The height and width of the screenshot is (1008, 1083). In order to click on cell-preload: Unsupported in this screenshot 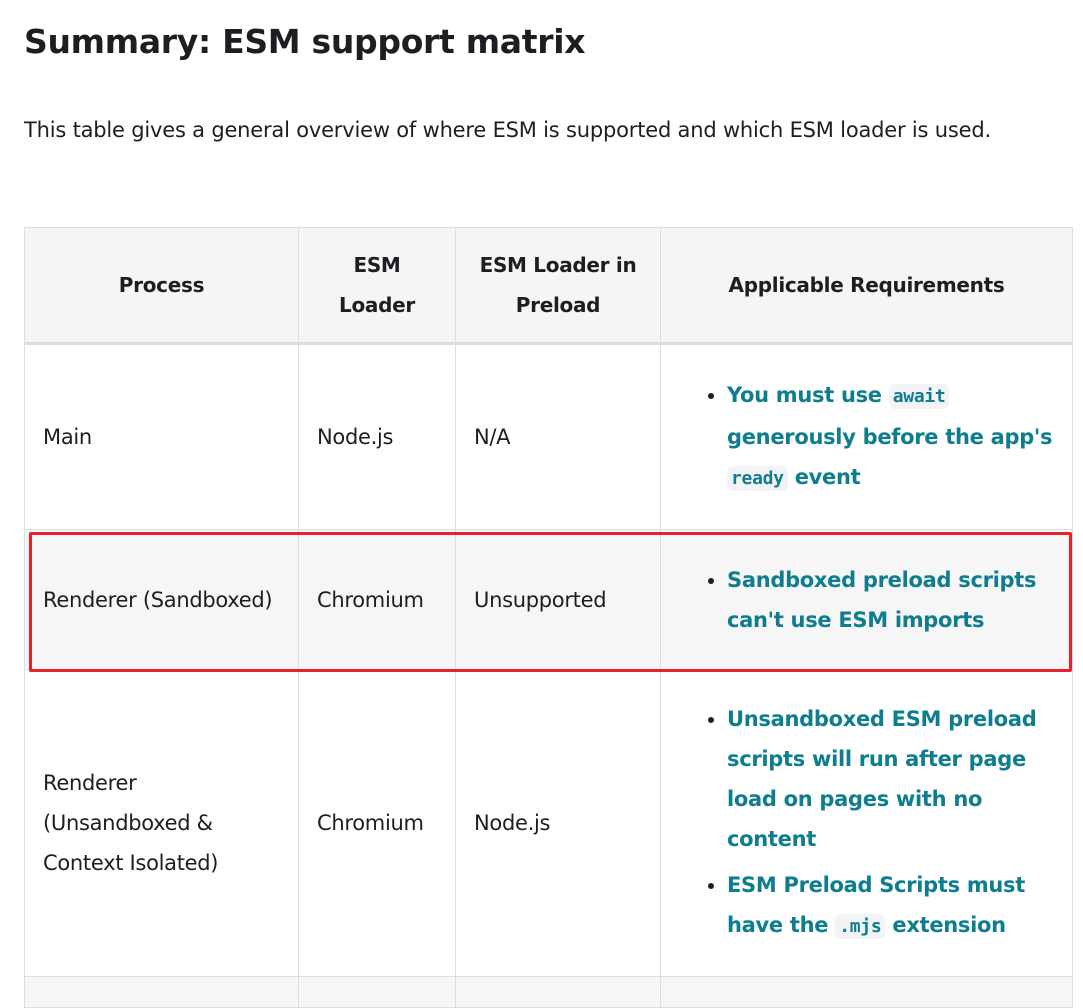, I will do `click(558, 599)`.